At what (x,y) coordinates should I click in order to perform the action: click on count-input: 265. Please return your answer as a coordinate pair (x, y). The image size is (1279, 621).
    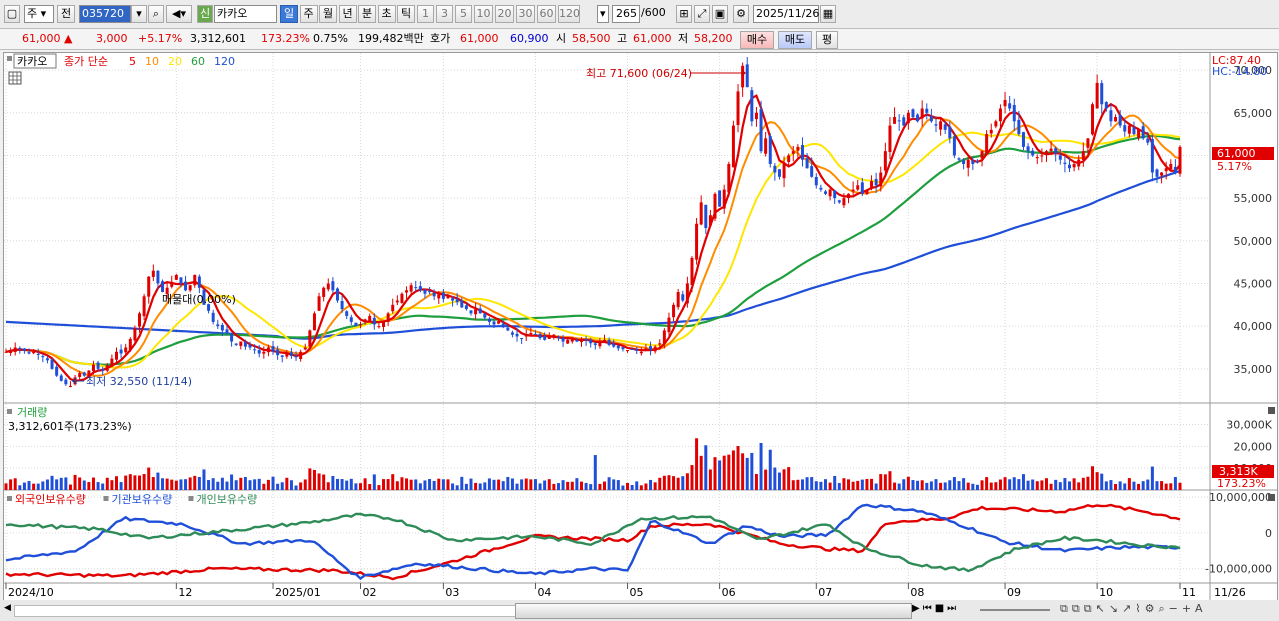
    Looking at the image, I should click on (626, 14).